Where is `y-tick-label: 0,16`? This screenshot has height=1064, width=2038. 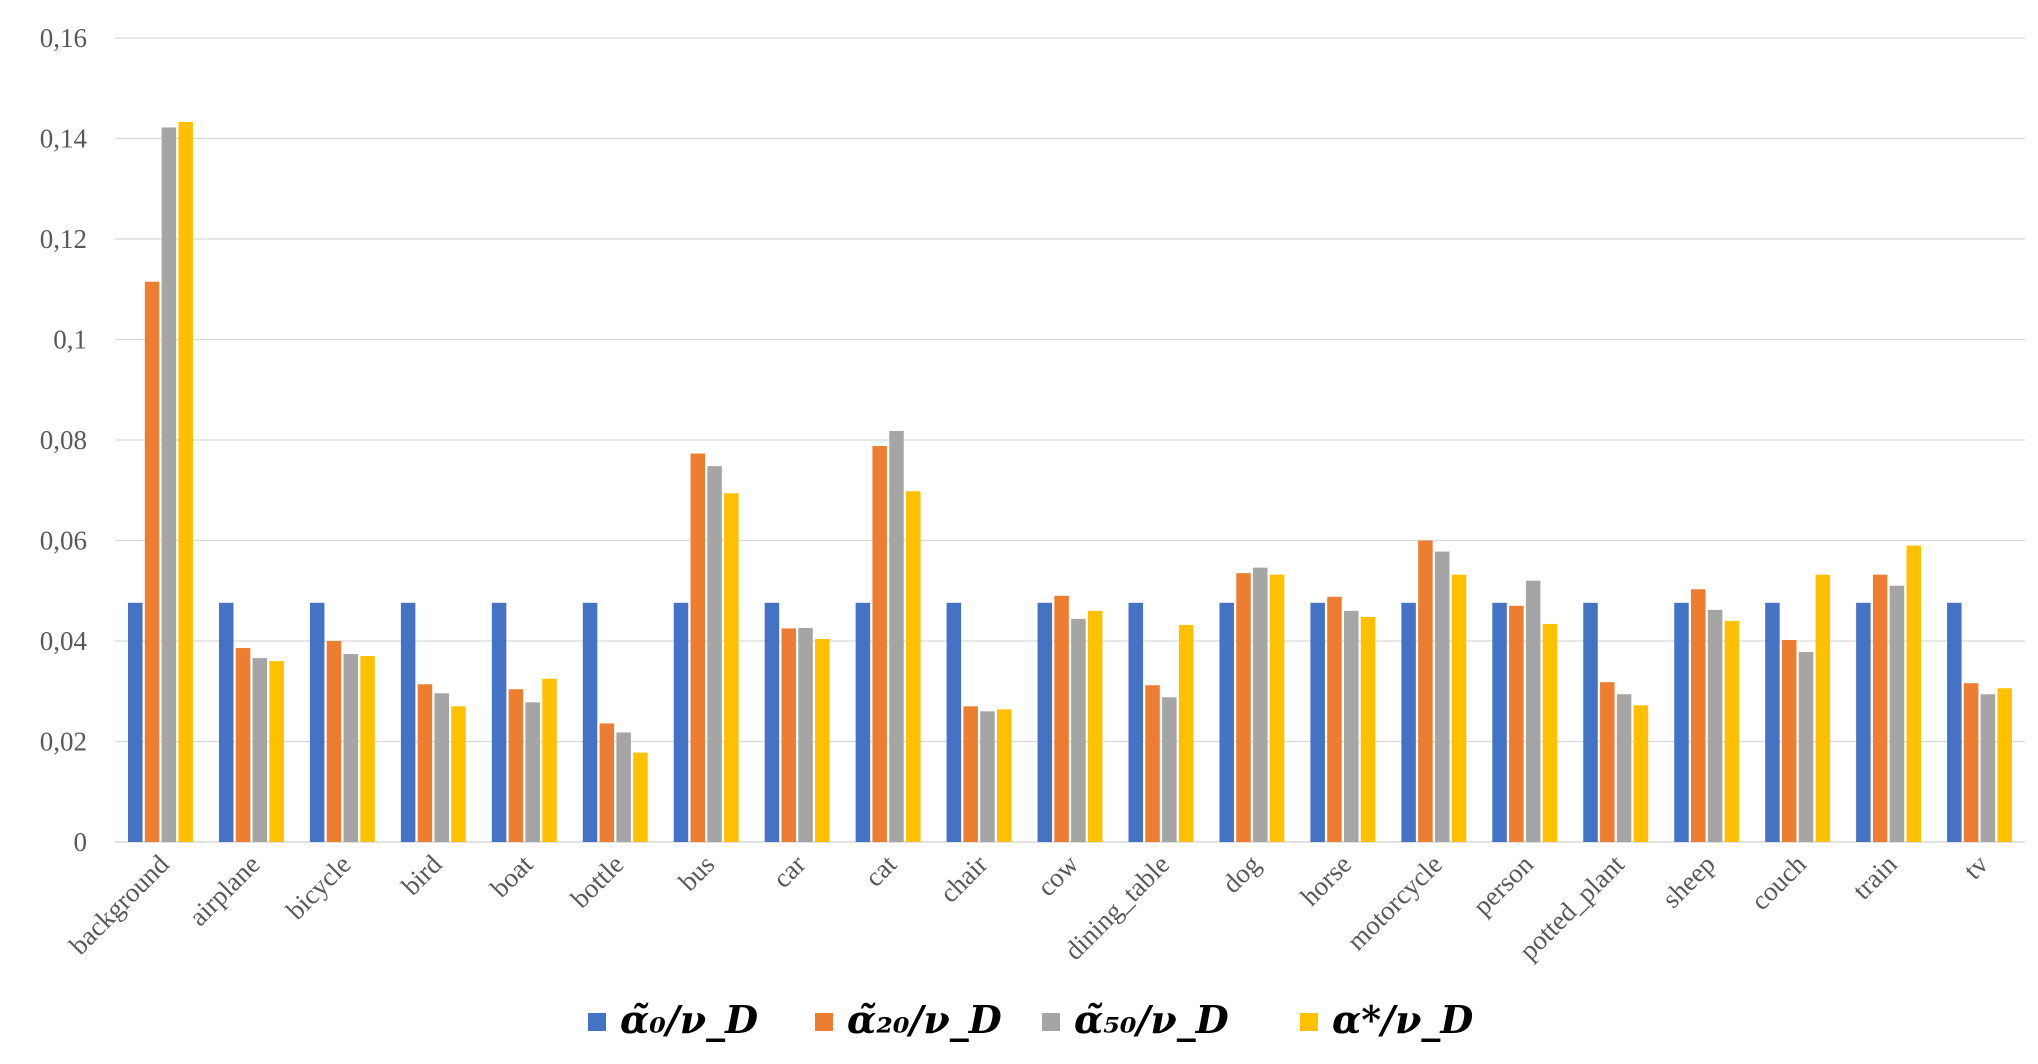 y-tick-label: 0,16 is located at coordinates (63, 38).